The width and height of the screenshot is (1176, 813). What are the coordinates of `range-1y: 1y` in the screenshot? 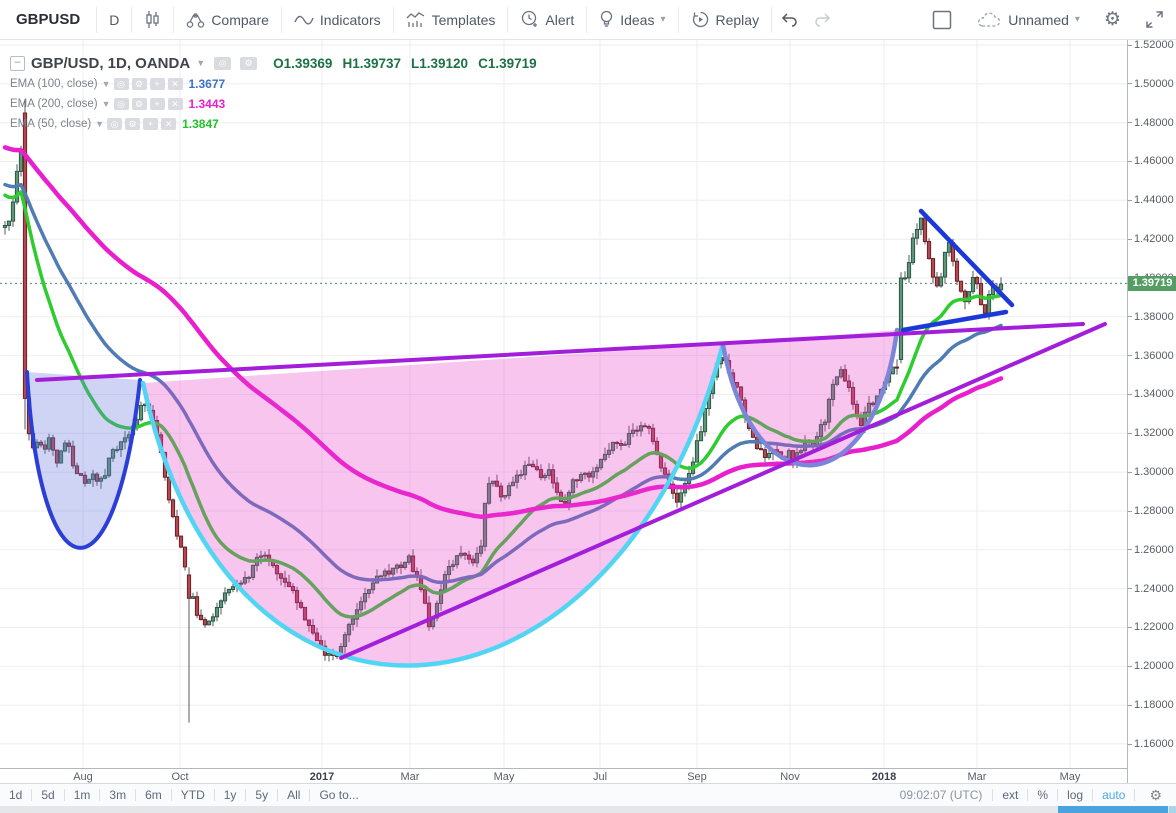 It's located at (230, 795).